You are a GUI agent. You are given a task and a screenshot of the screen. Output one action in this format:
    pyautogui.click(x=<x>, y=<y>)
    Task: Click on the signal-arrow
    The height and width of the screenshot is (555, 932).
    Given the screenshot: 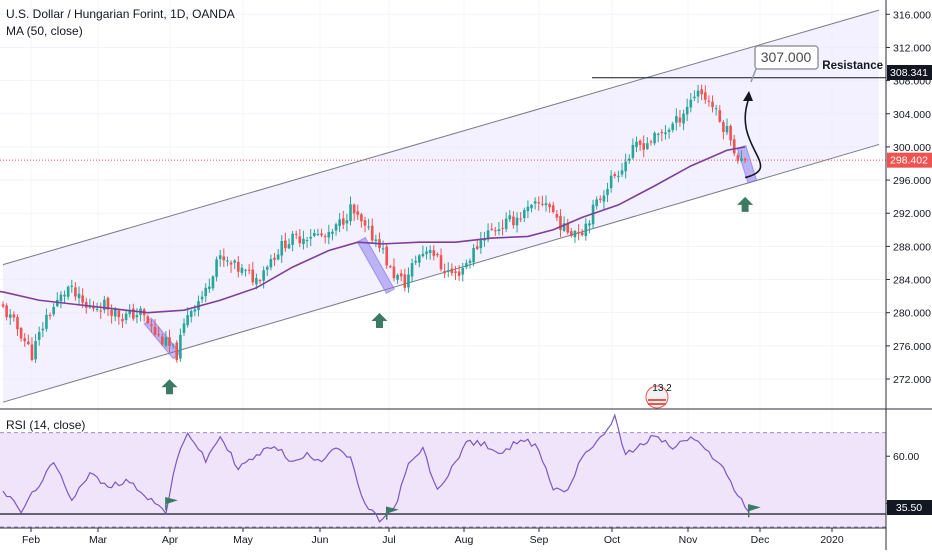 What is the action you would take?
    pyautogui.click(x=169, y=387)
    